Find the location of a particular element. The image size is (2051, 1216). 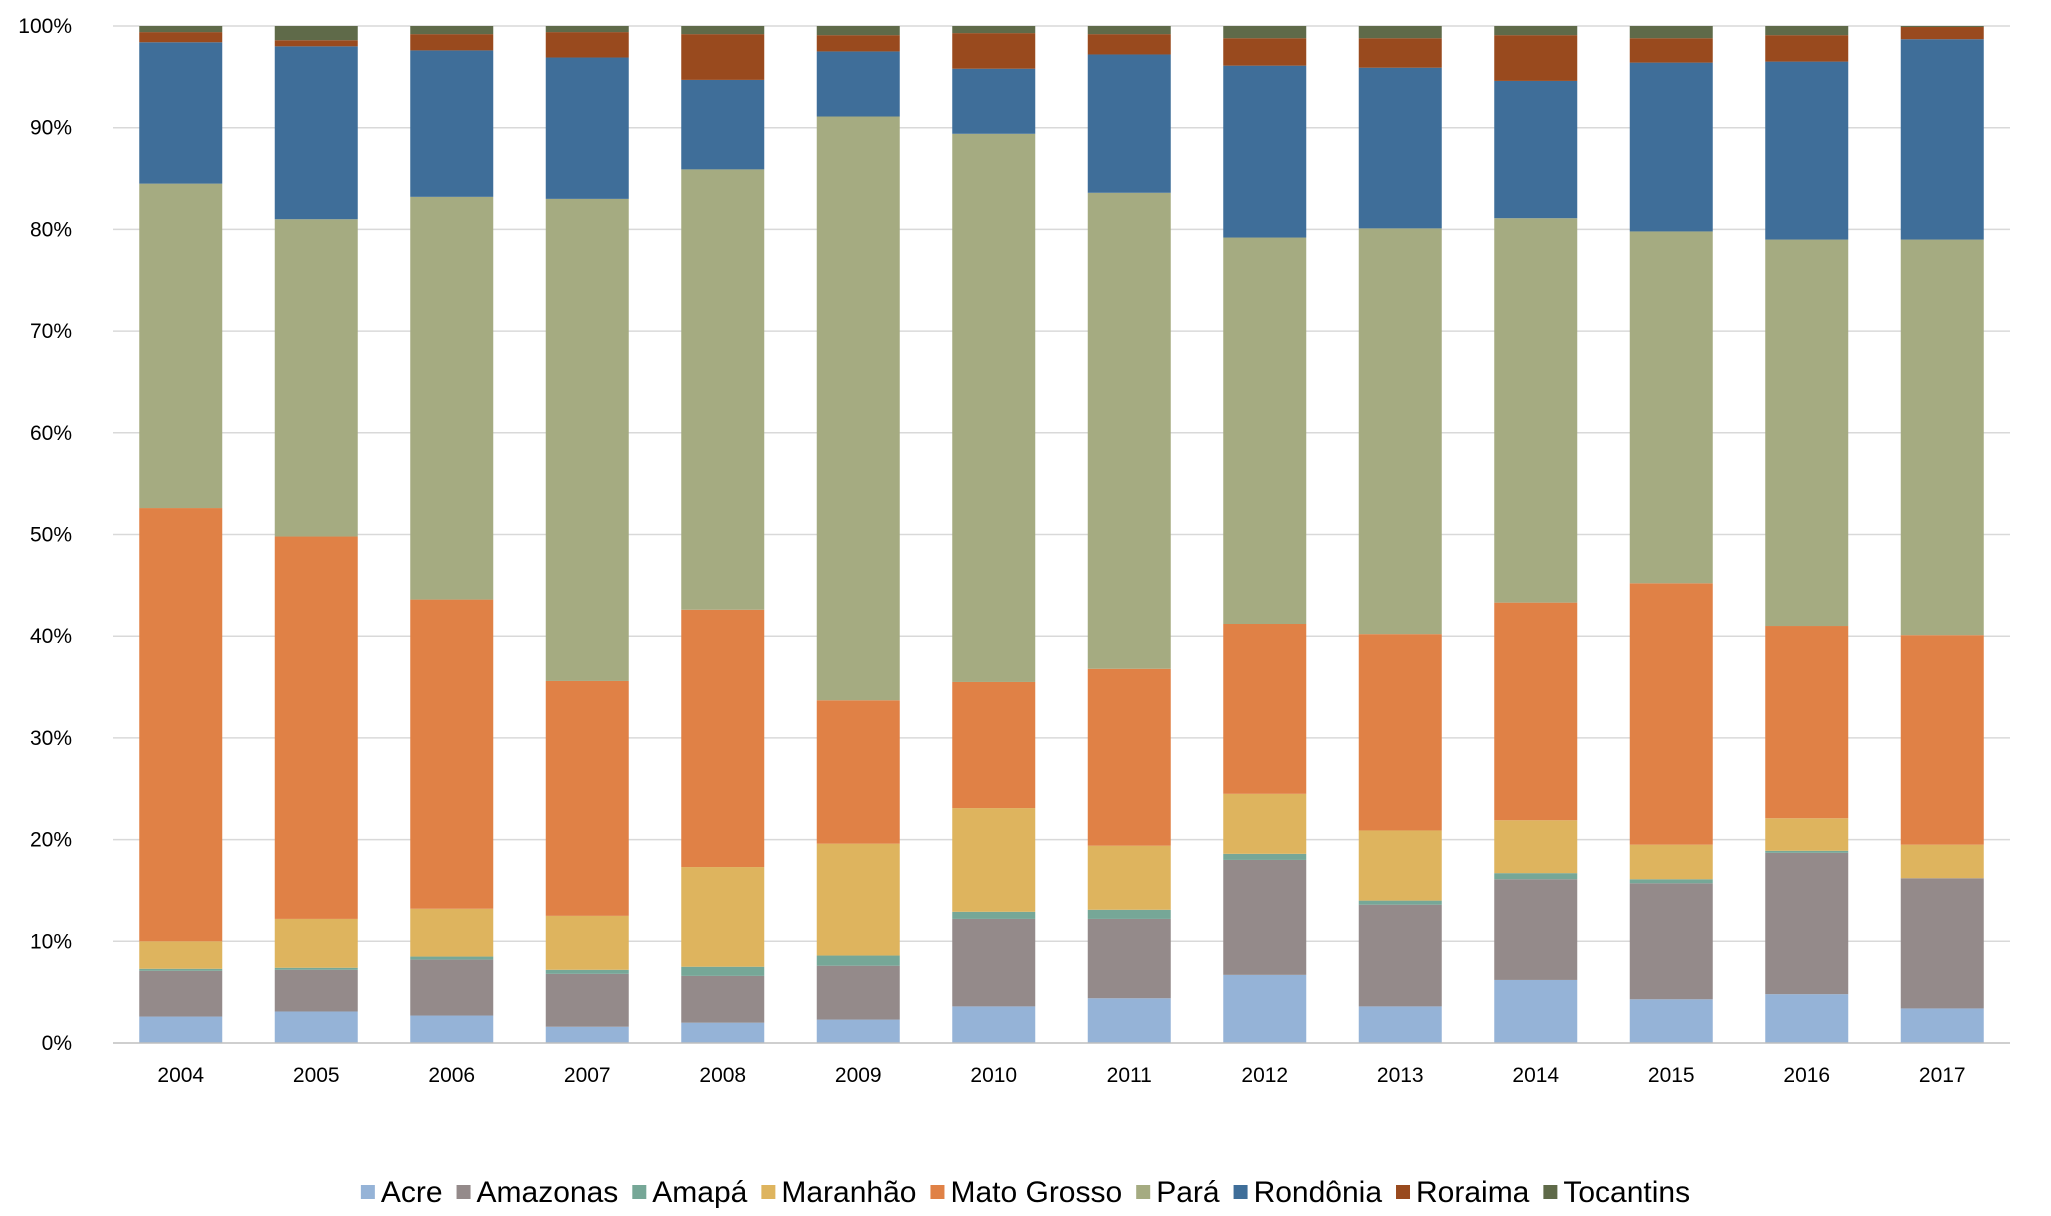

bar-segment-acre-2006: Acre 2006: 2.7% is located at coordinates (452, 1029).